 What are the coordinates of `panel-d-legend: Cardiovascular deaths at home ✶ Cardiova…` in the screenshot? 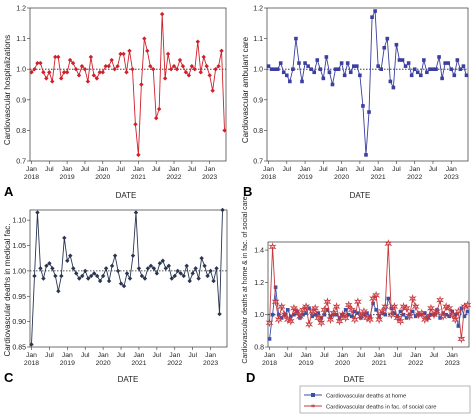 It's located at (385, 399).